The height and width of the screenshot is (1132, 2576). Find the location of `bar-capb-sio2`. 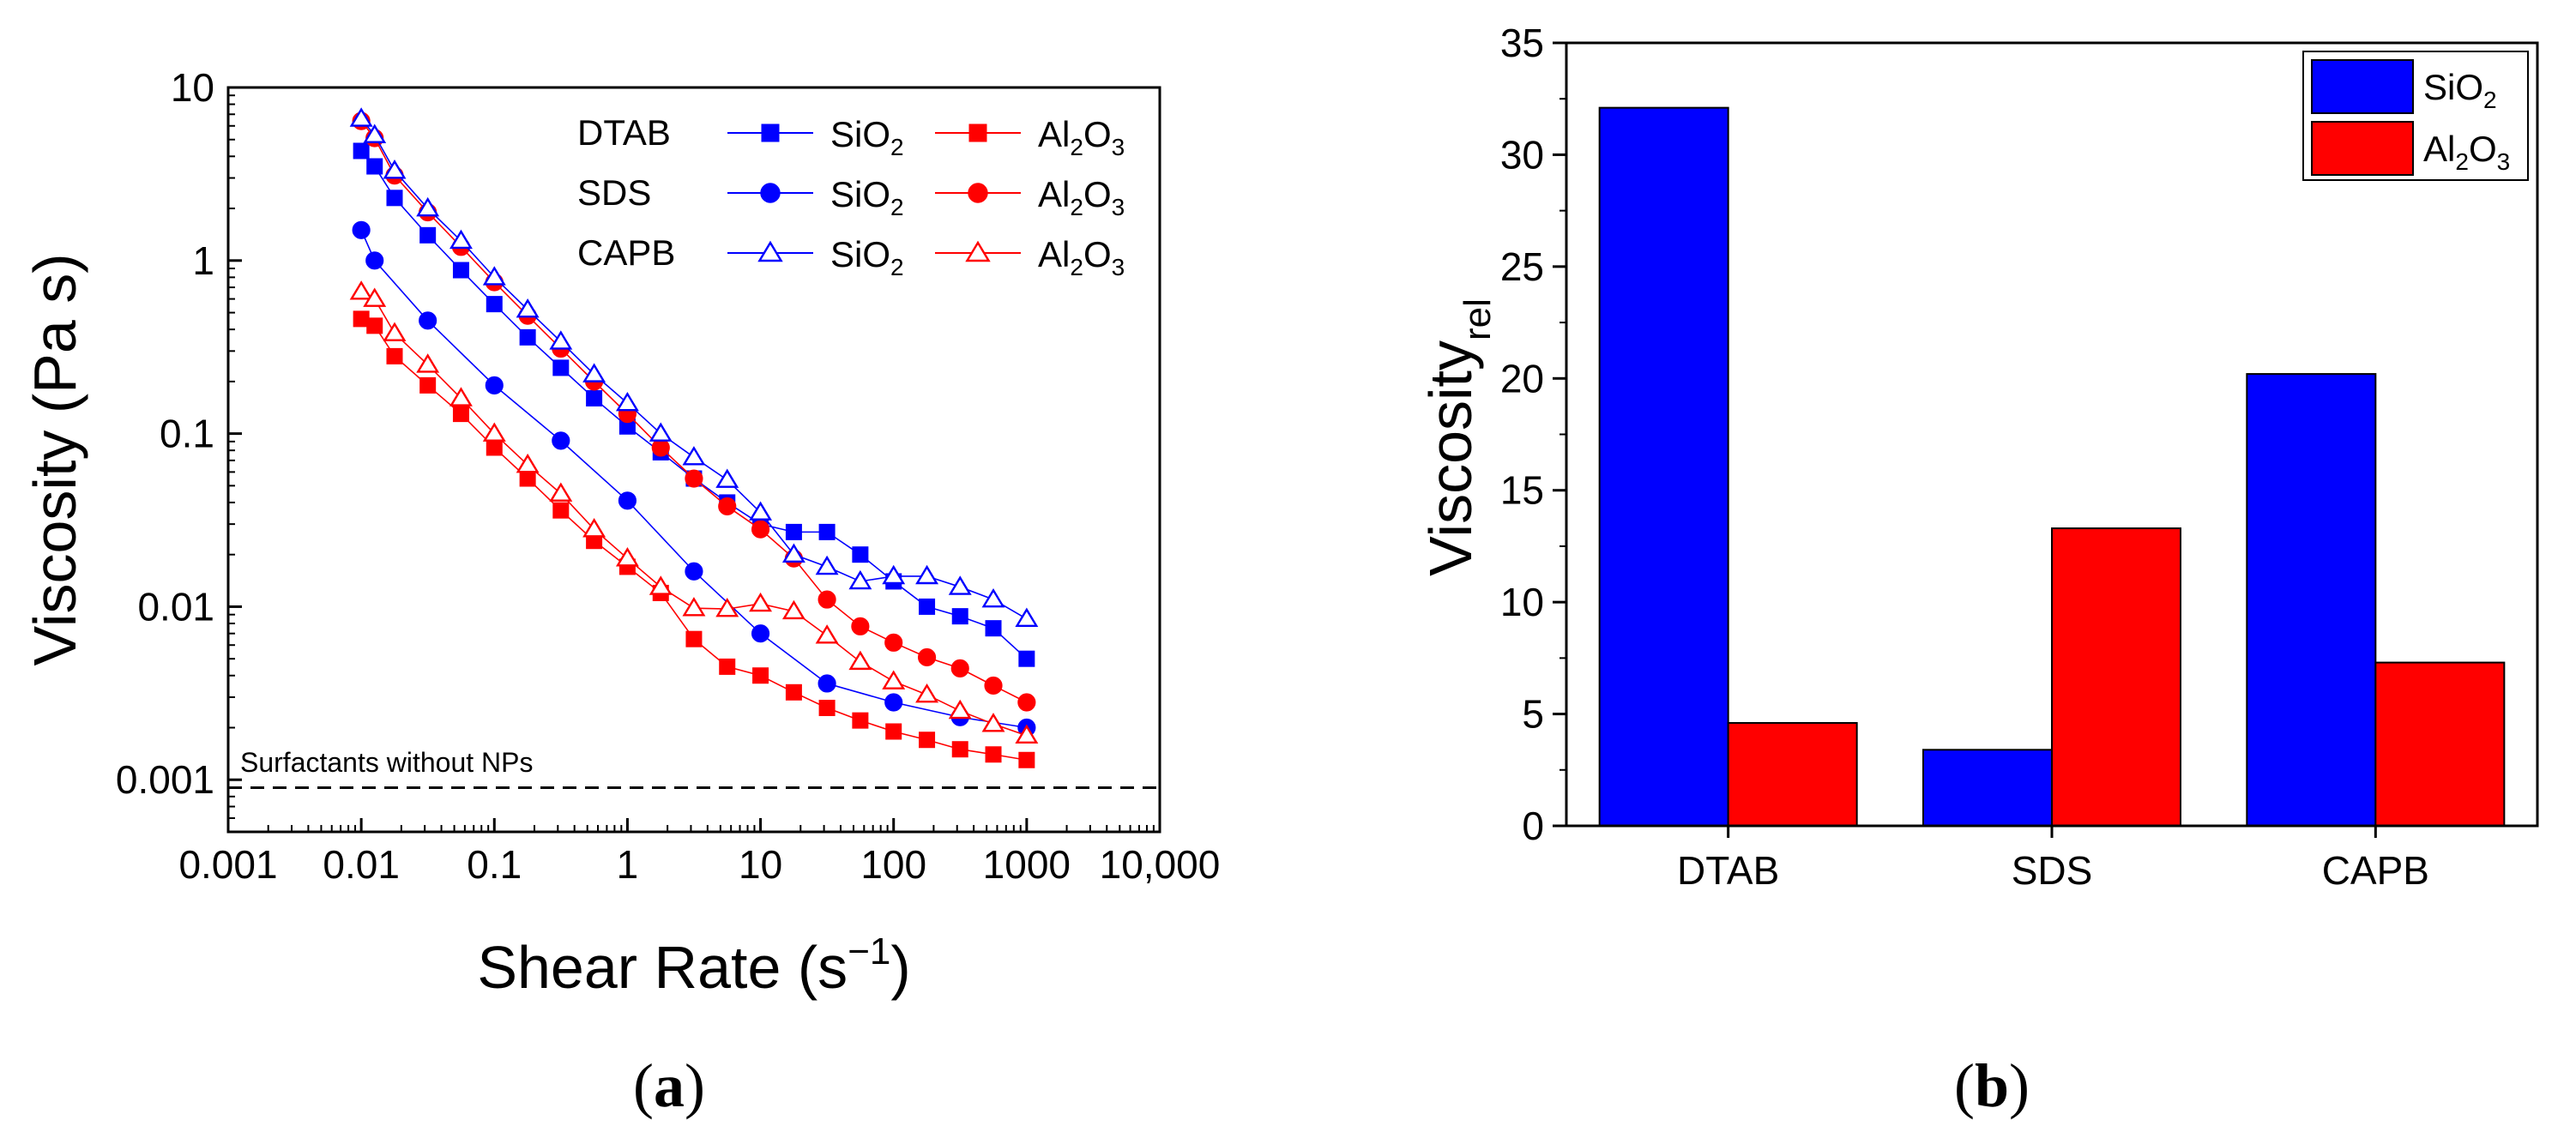

bar-capb-sio2 is located at coordinates (2311, 601).